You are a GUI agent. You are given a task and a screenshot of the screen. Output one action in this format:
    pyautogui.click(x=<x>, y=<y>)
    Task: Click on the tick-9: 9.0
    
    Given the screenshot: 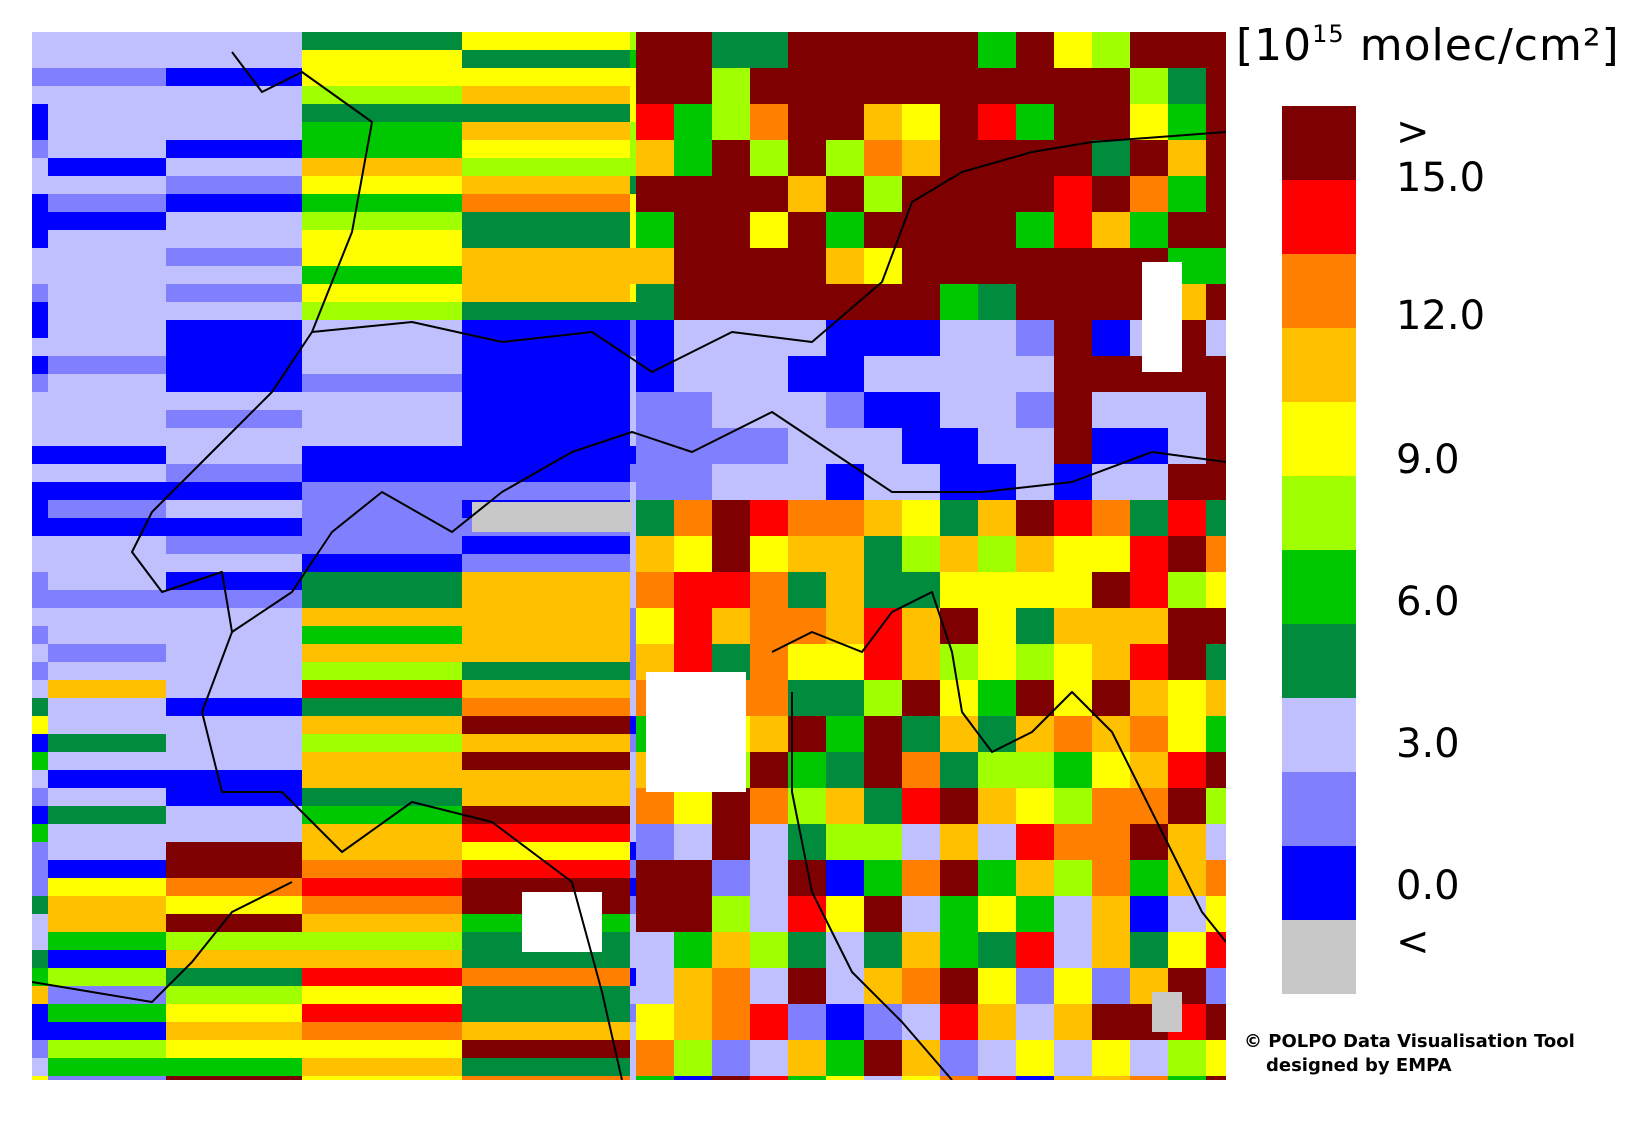 What is the action you would take?
    pyautogui.click(x=1428, y=460)
    